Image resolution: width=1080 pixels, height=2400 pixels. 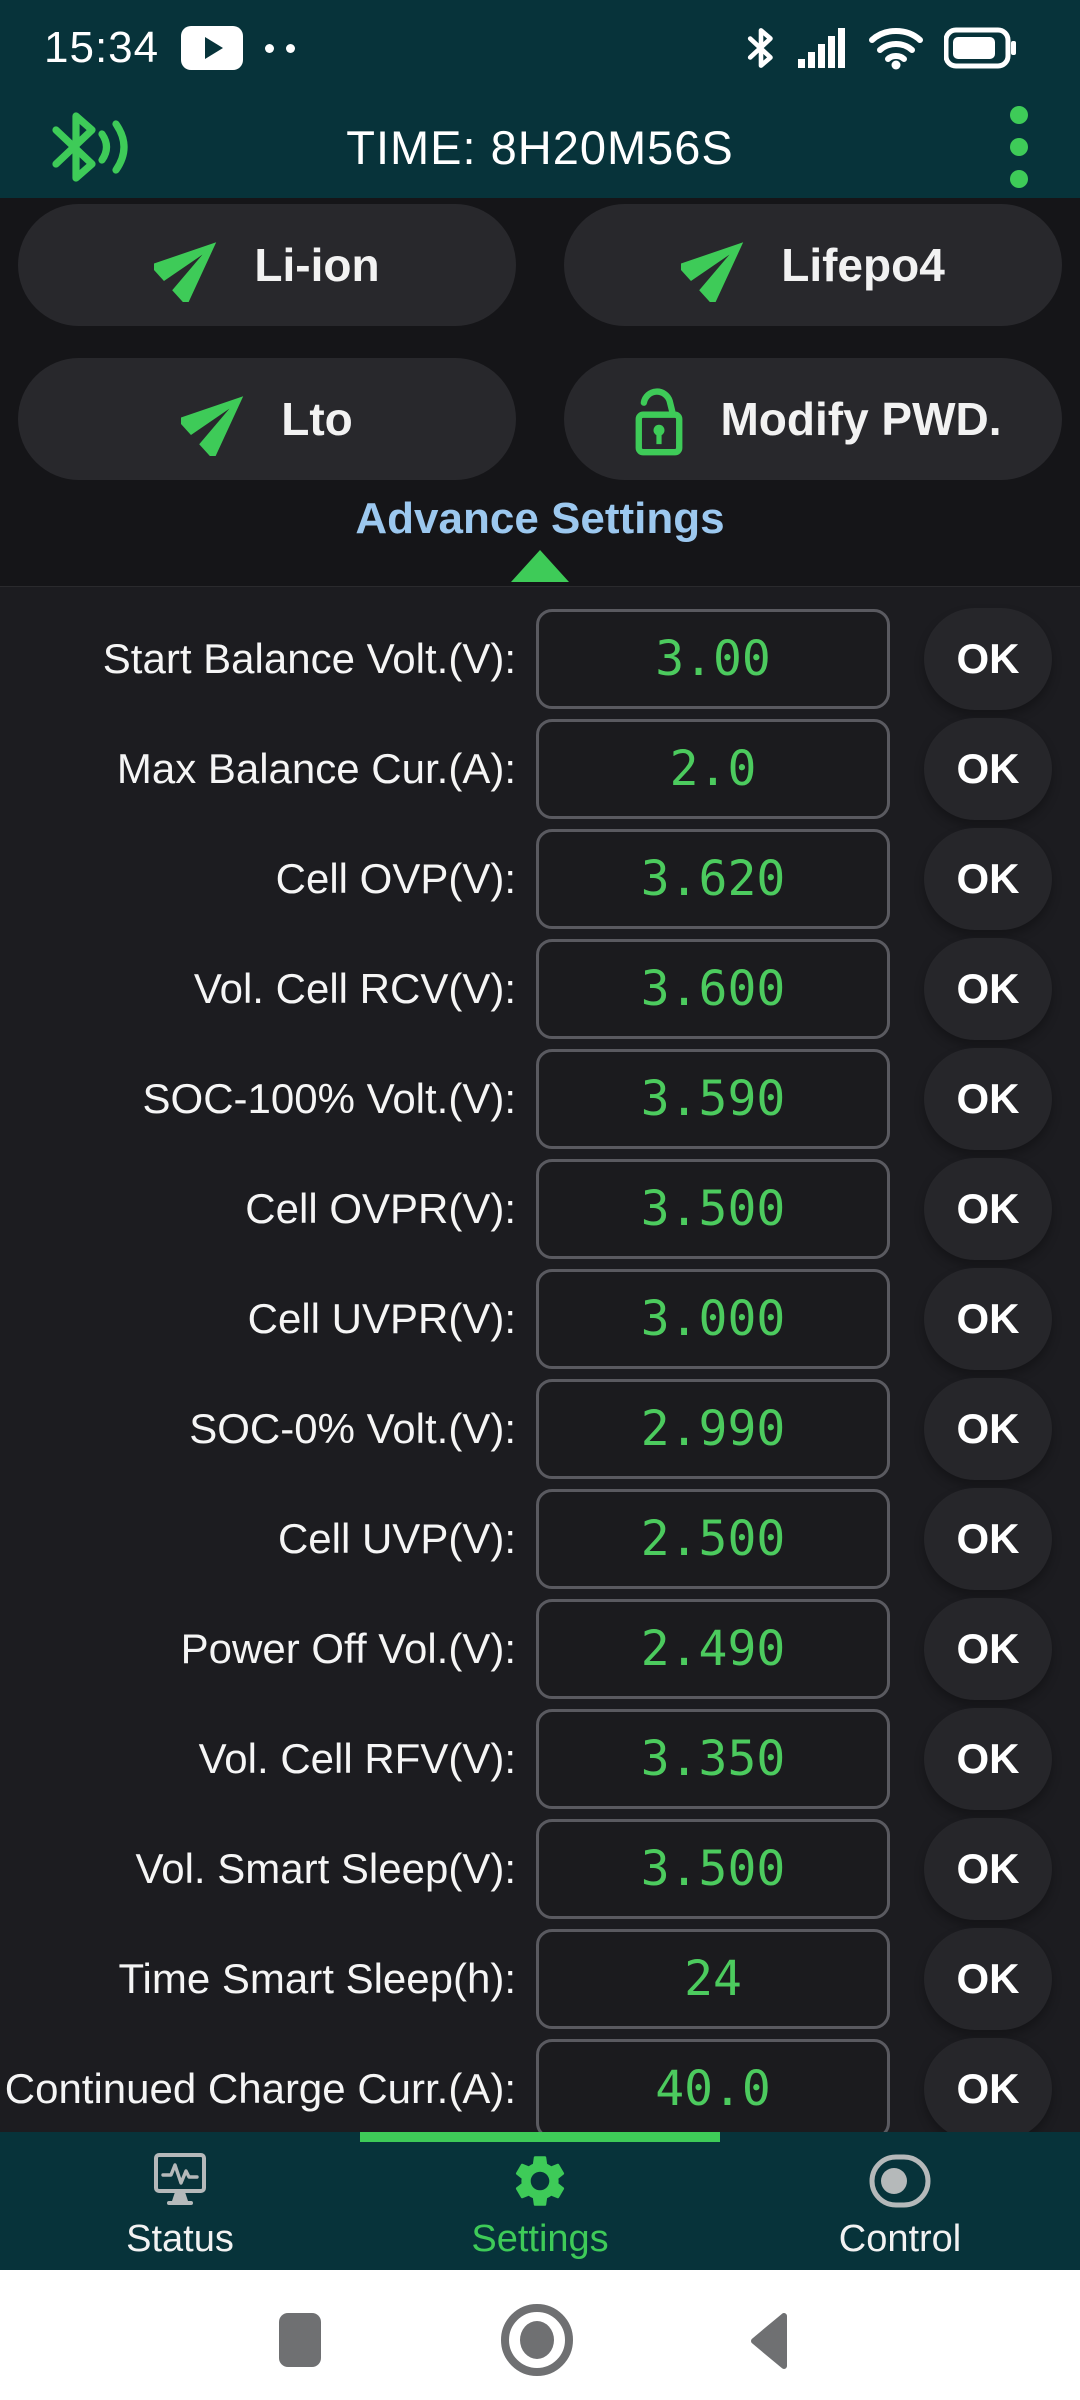 I want to click on settings-row: Vol. Cell RFV(V): 3.350 OK, so click(x=540, y=1759).